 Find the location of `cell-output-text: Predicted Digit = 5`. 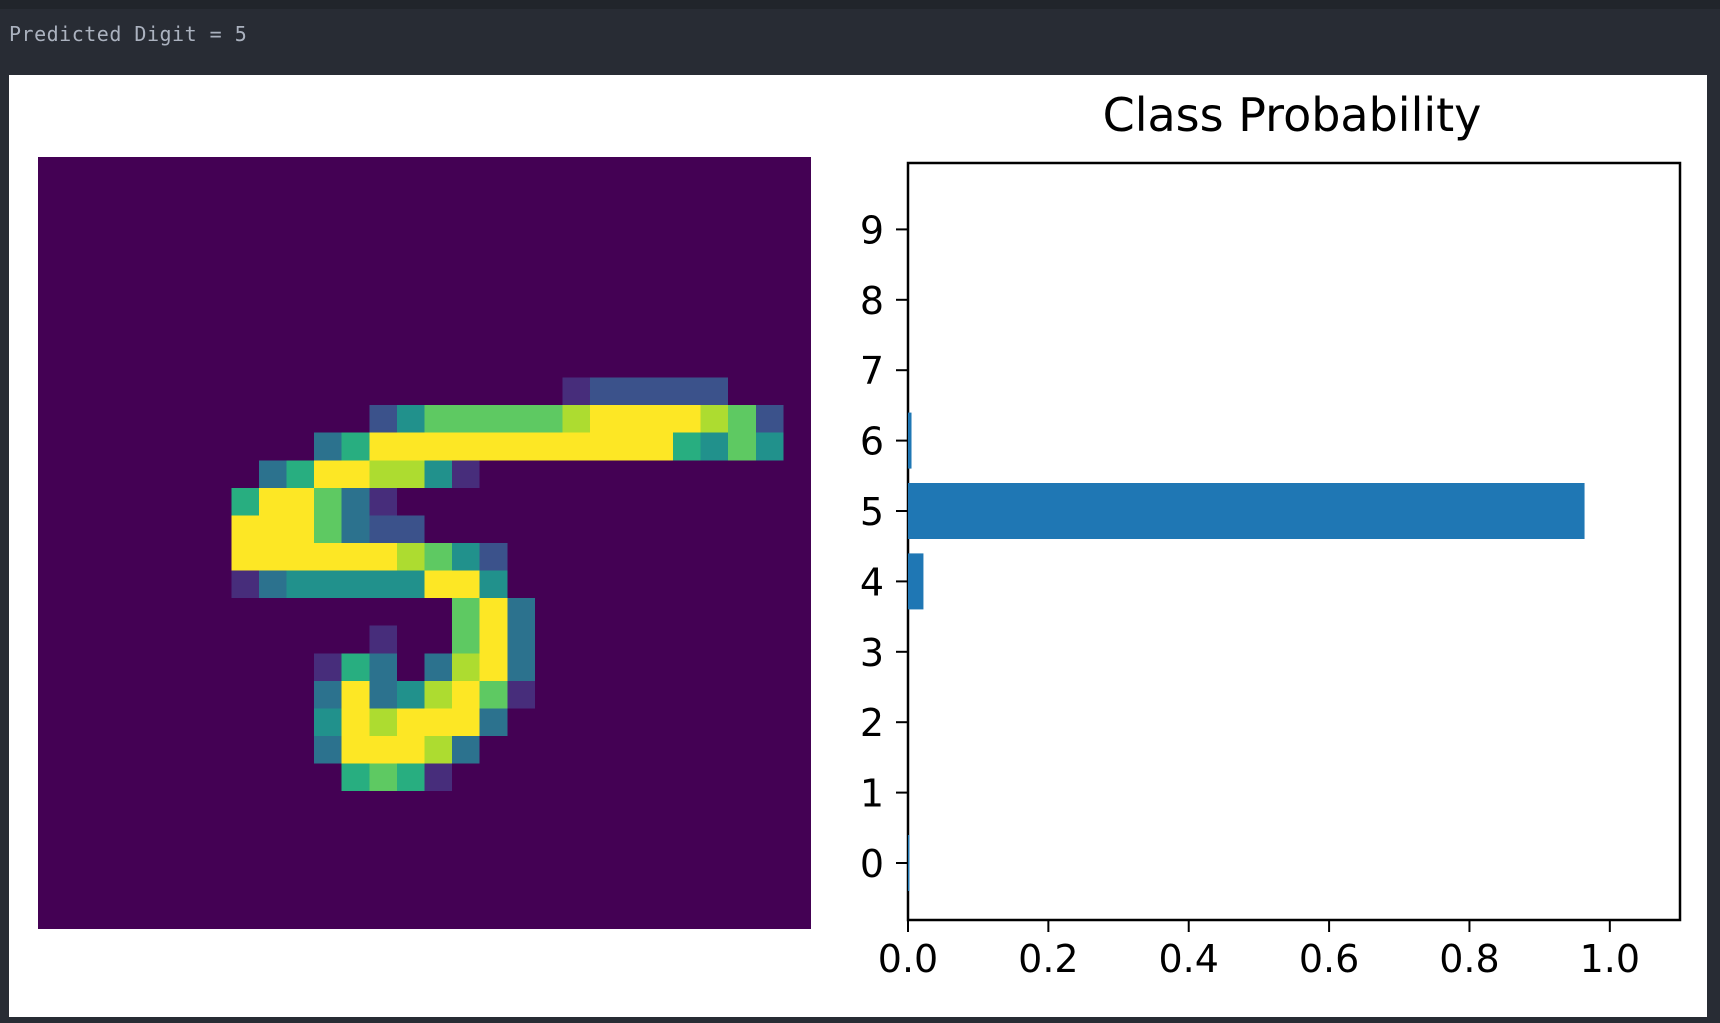

cell-output-text: Predicted Digit = 5 is located at coordinates (128, 34).